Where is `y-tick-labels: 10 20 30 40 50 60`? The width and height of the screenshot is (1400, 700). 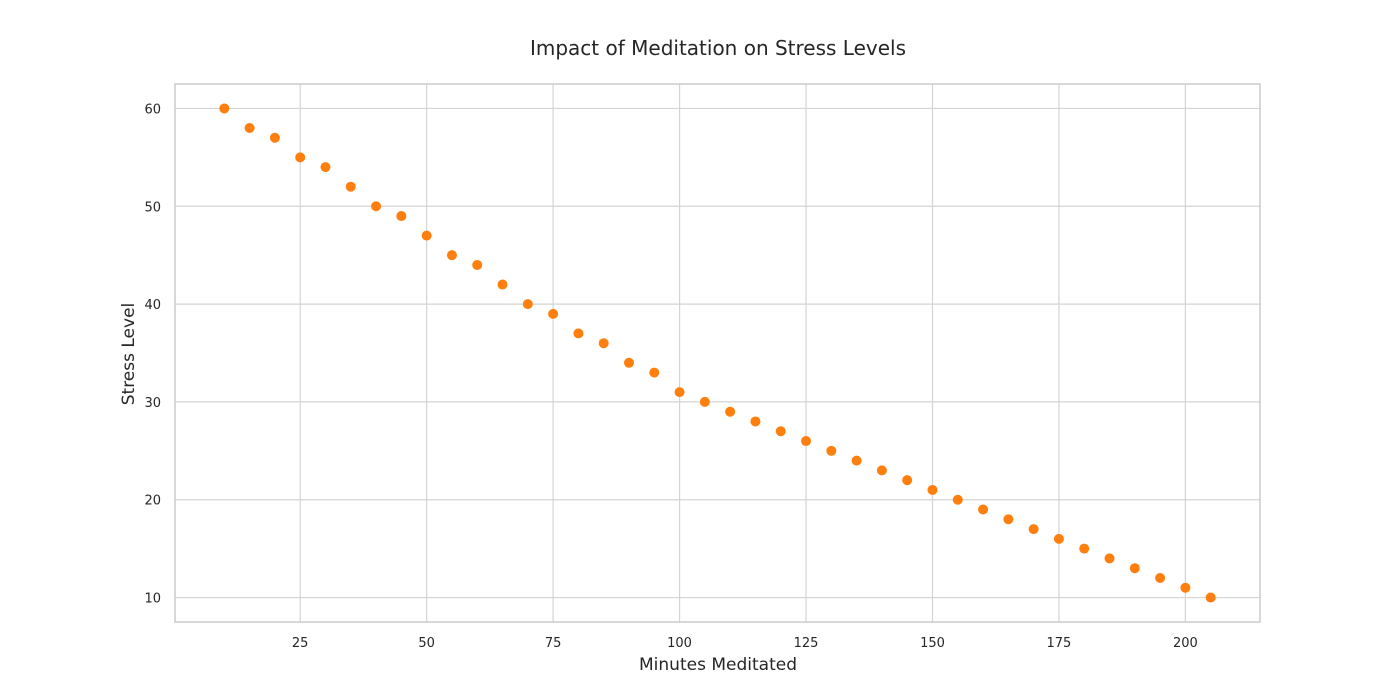
y-tick-labels: 10 20 30 40 50 60 is located at coordinates (152, 354).